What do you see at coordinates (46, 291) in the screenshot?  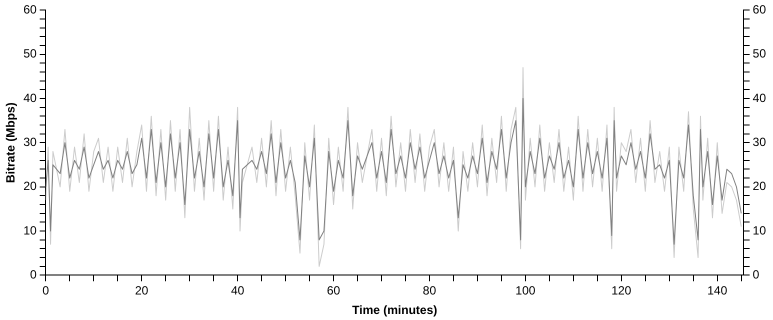 I see `x-tick-label: 0` at bounding box center [46, 291].